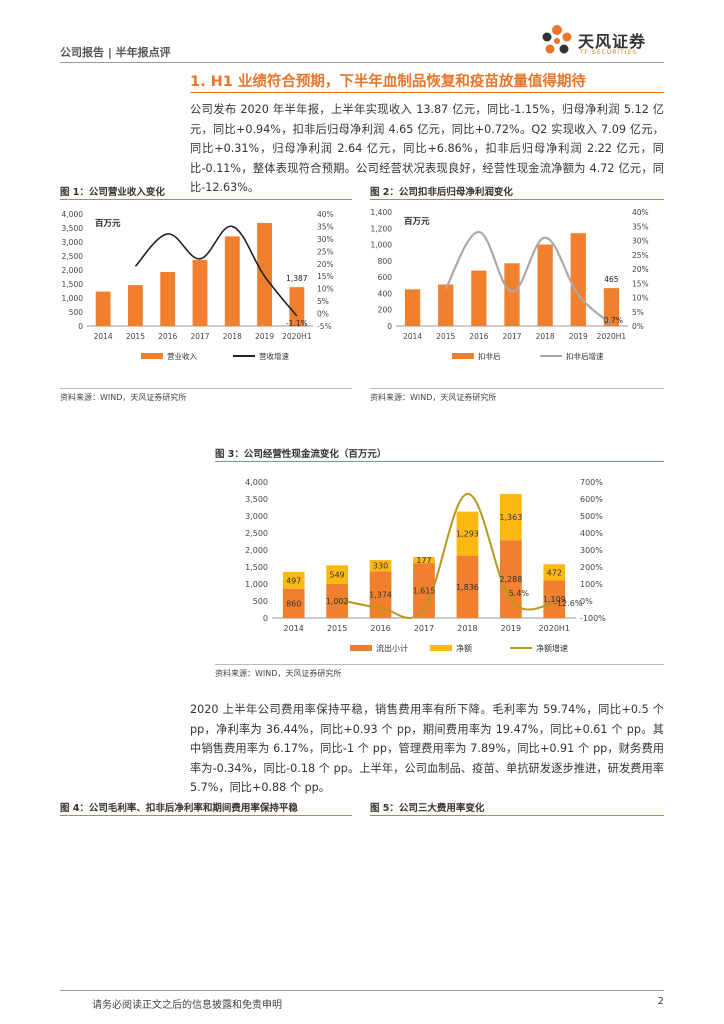  What do you see at coordinates (73, 214) in the screenshot?
I see `y-tick-label: 4,000` at bounding box center [73, 214].